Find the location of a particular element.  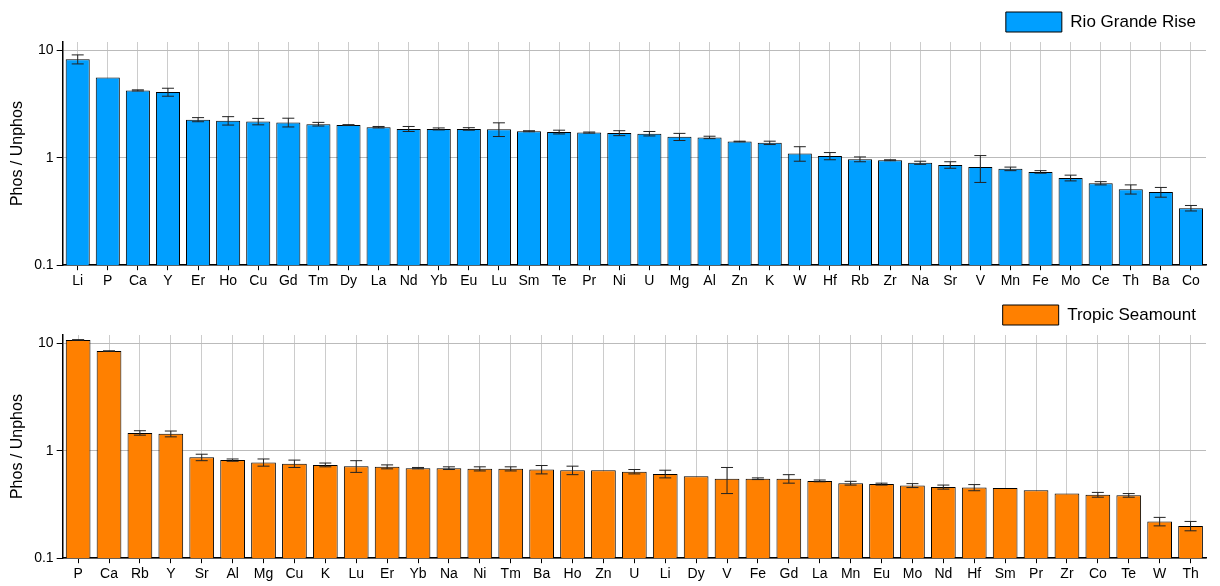

legend-label: Rio Grande Rise is located at coordinates (1133, 21).